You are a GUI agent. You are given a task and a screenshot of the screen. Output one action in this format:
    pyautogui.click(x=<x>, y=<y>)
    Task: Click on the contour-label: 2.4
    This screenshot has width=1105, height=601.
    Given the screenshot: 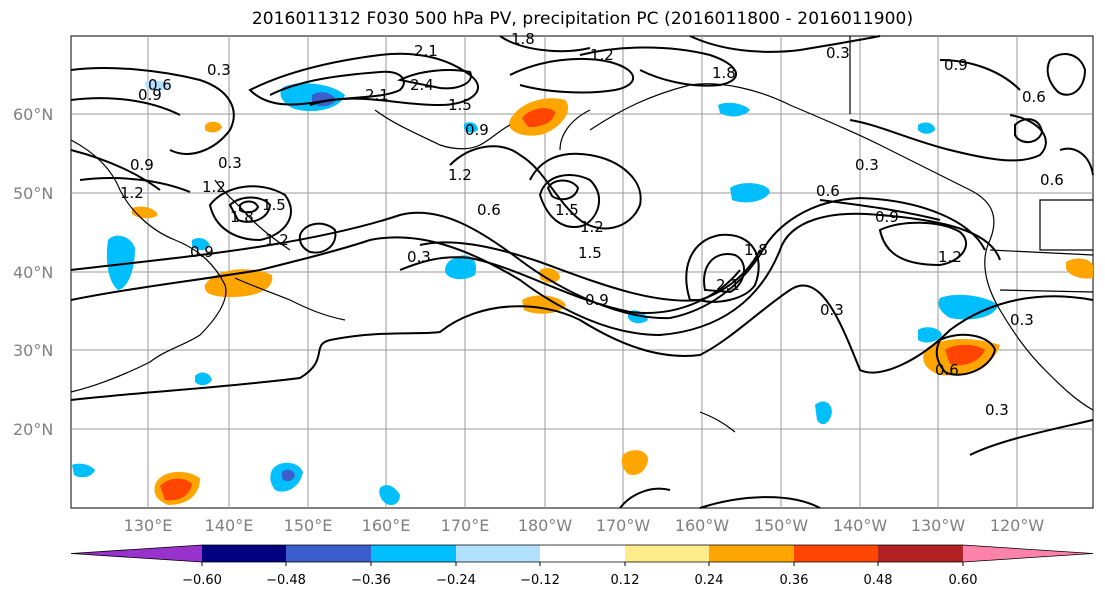 What is the action you would take?
    pyautogui.click(x=422, y=85)
    